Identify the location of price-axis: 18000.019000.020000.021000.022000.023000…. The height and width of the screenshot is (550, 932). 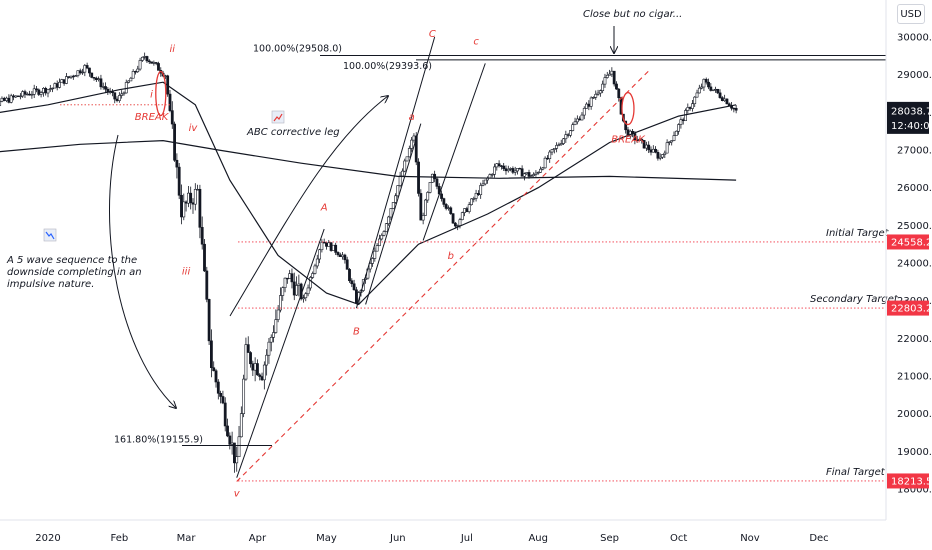
(908, 260).